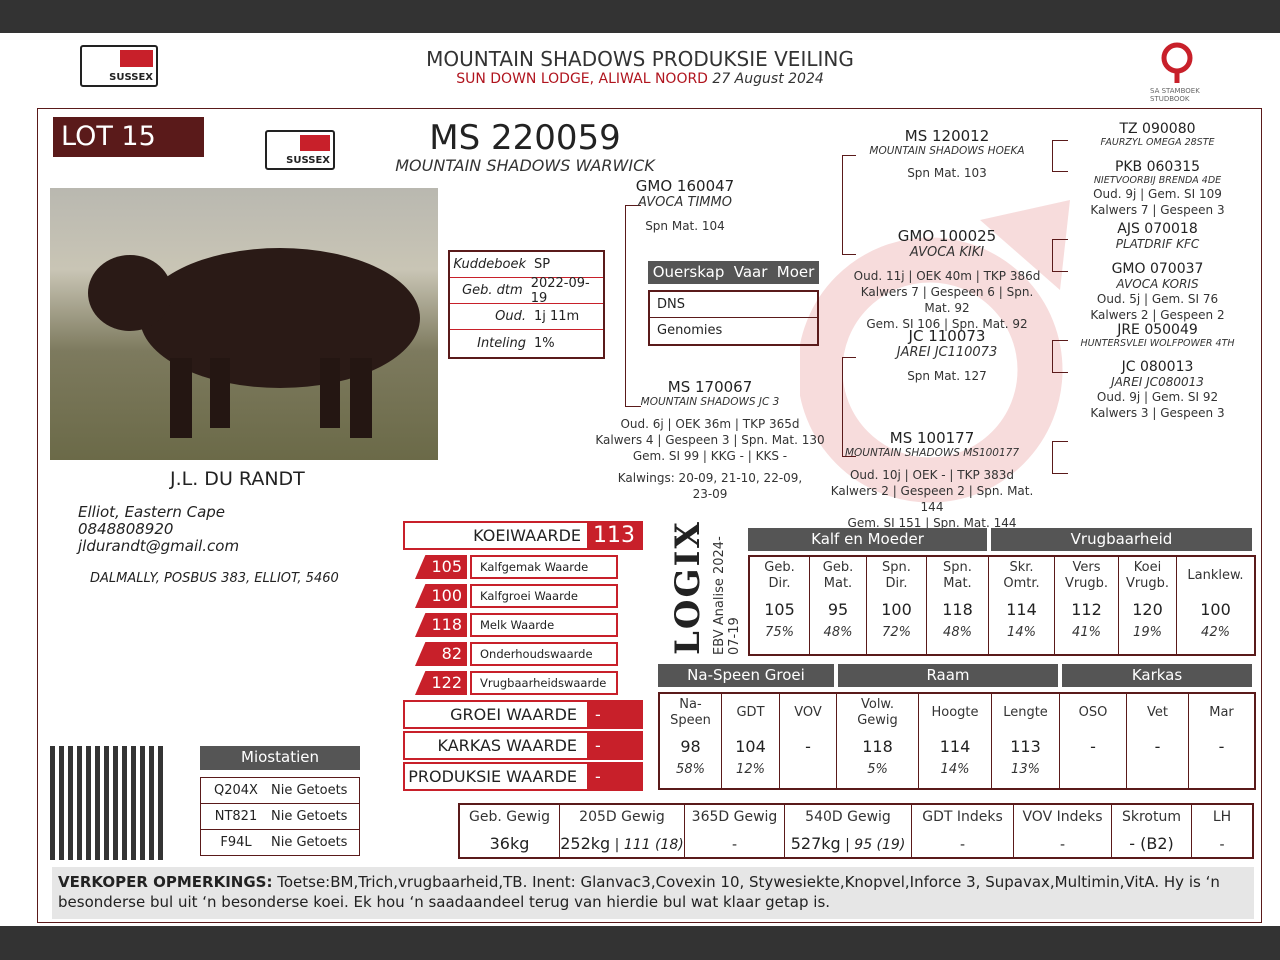  I want to click on ebv-value: 114, so click(1021, 609).